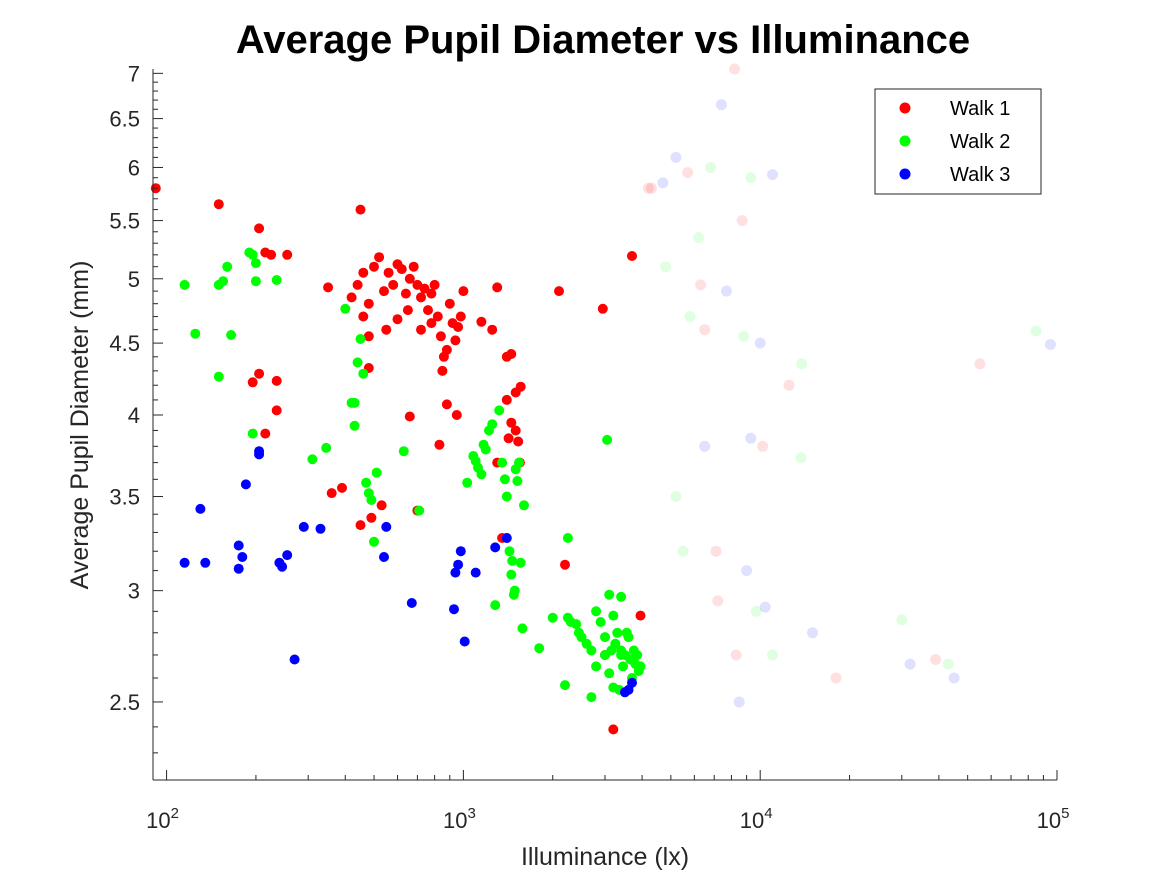 This screenshot has width=1167, height=875. What do you see at coordinates (756, 819) in the screenshot?
I see `x-tick-label: 10⁴` at bounding box center [756, 819].